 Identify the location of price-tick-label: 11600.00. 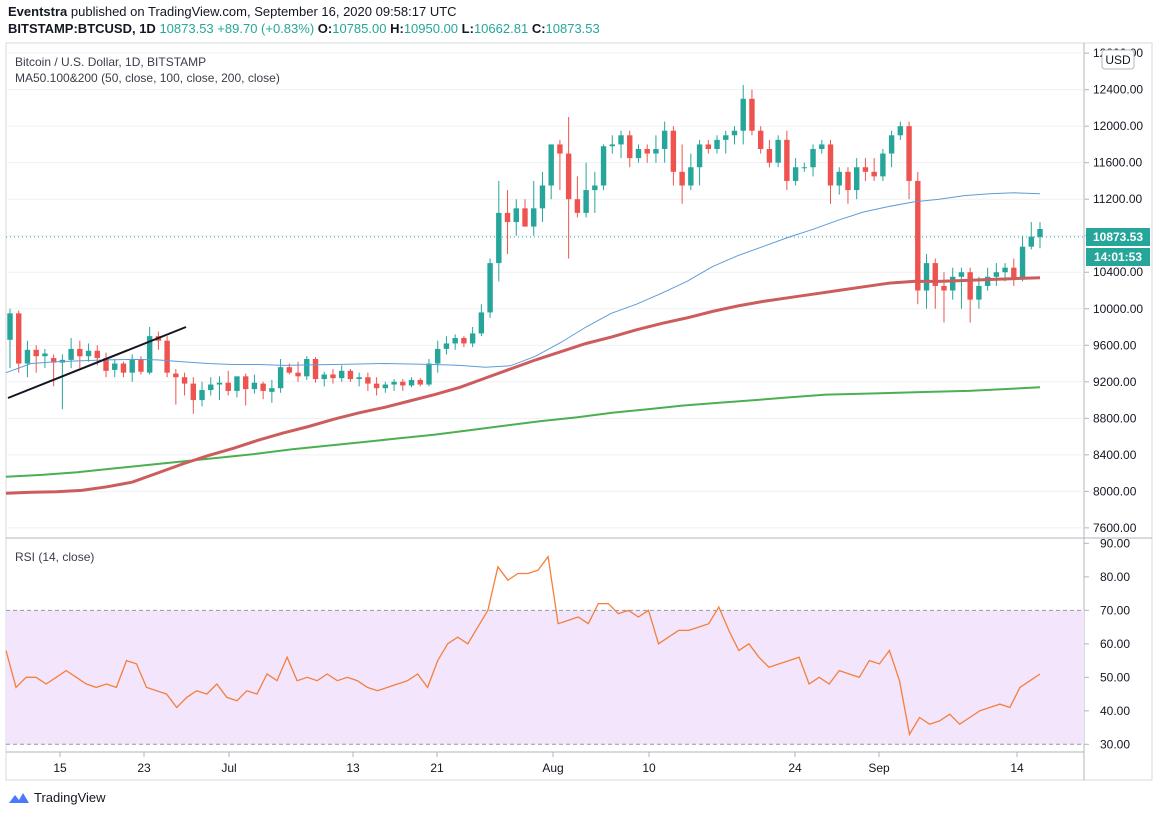
(1117, 163).